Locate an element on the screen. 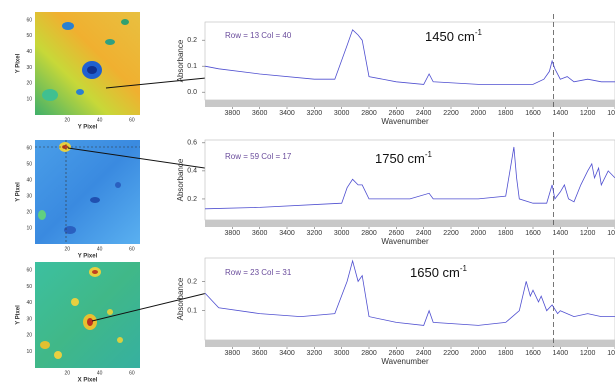 This screenshot has height=385, width=615. peak-label: 1450 cm-1 is located at coordinates (454, 36).